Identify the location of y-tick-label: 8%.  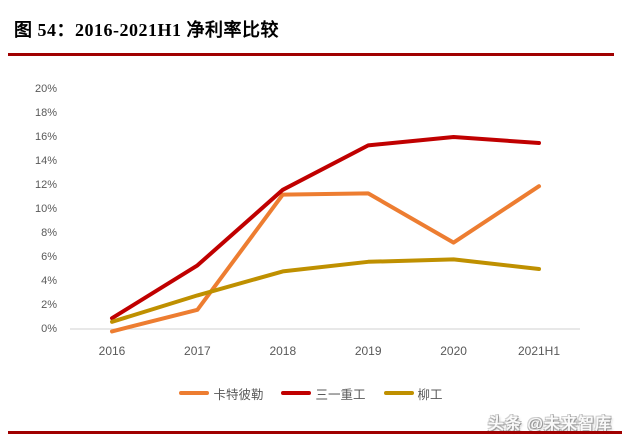
(49, 233).